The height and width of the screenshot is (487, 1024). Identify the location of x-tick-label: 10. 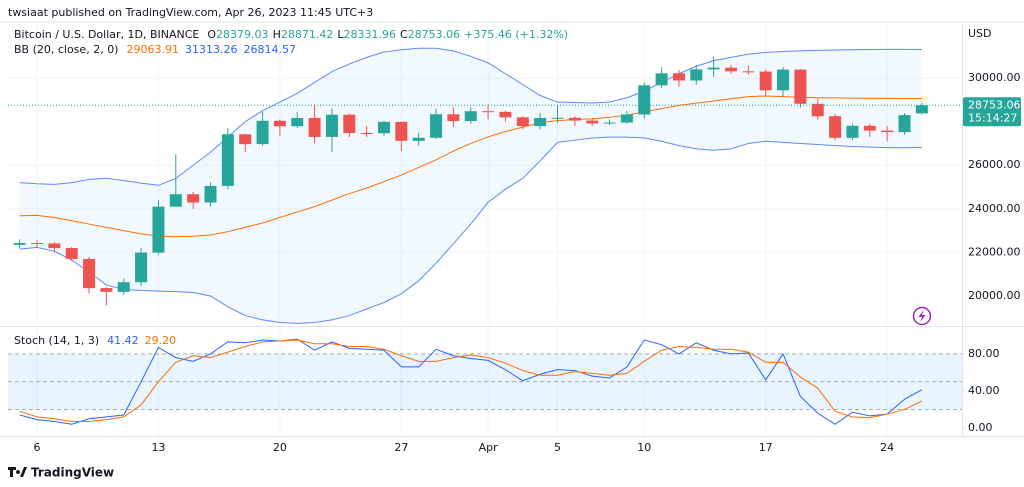
(644, 447).